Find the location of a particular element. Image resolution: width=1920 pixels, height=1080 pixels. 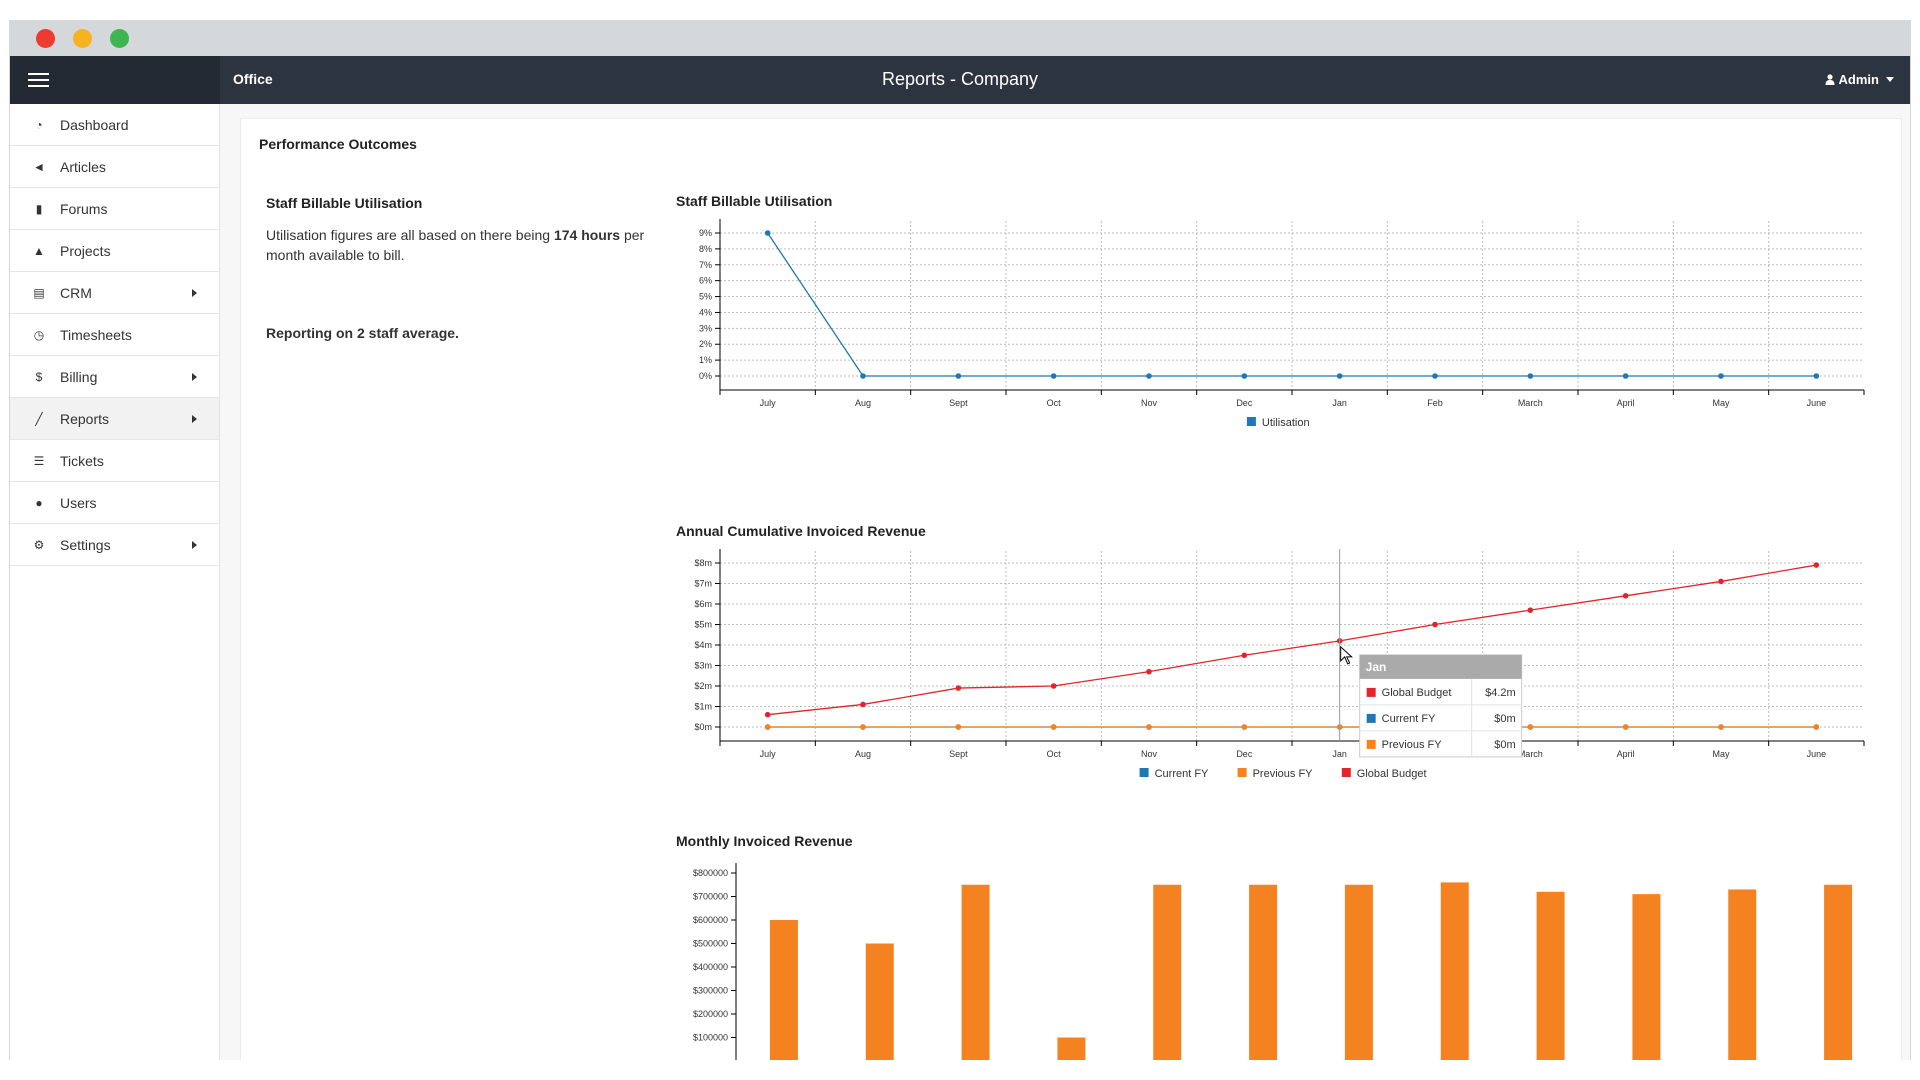

y-tick-label: $8m is located at coordinates (703, 563).